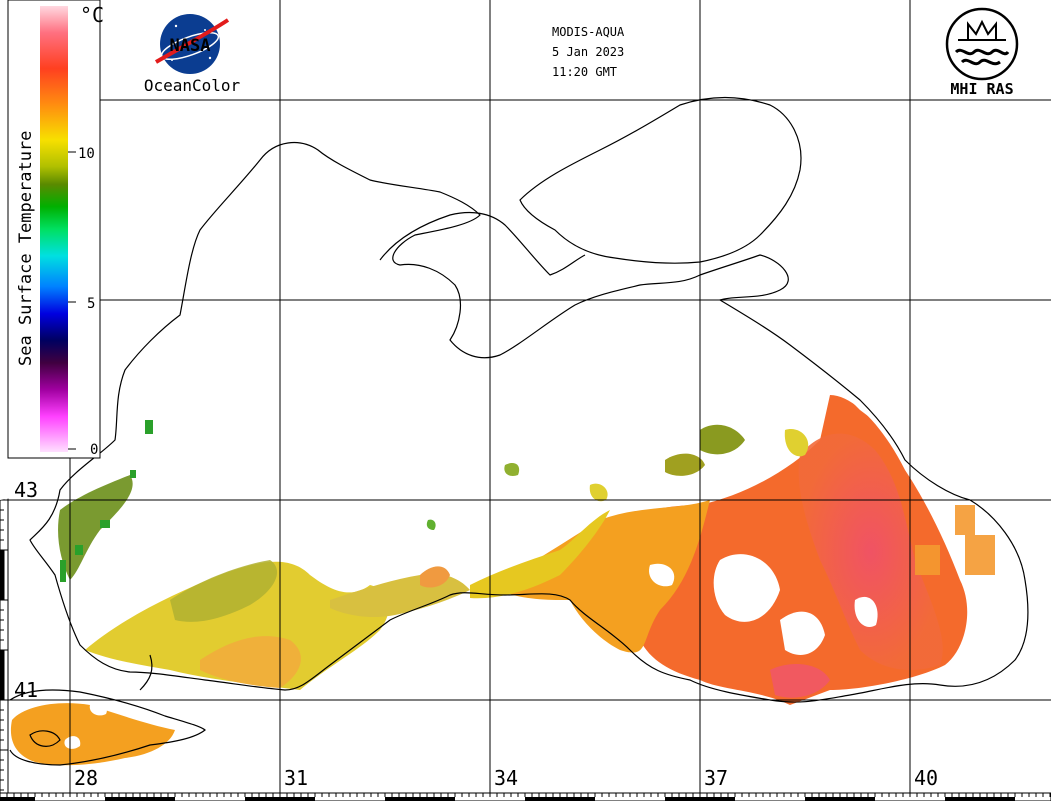 This screenshot has height=801, width=1051. What do you see at coordinates (588, 32) in the screenshot?
I see `sensor-label: MODIS-AQUA` at bounding box center [588, 32].